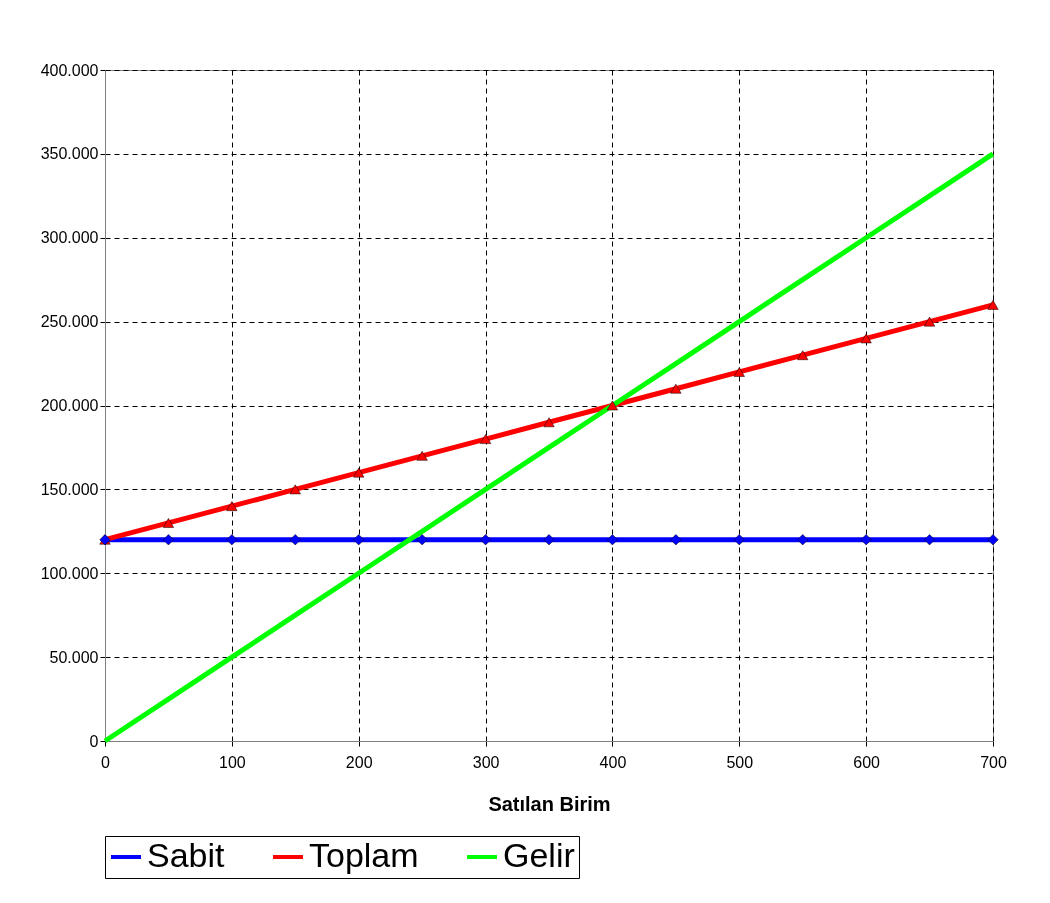 The height and width of the screenshot is (903, 1050). Describe the element at coordinates (539, 855) in the screenshot. I see `legend-label: Gelir` at that location.